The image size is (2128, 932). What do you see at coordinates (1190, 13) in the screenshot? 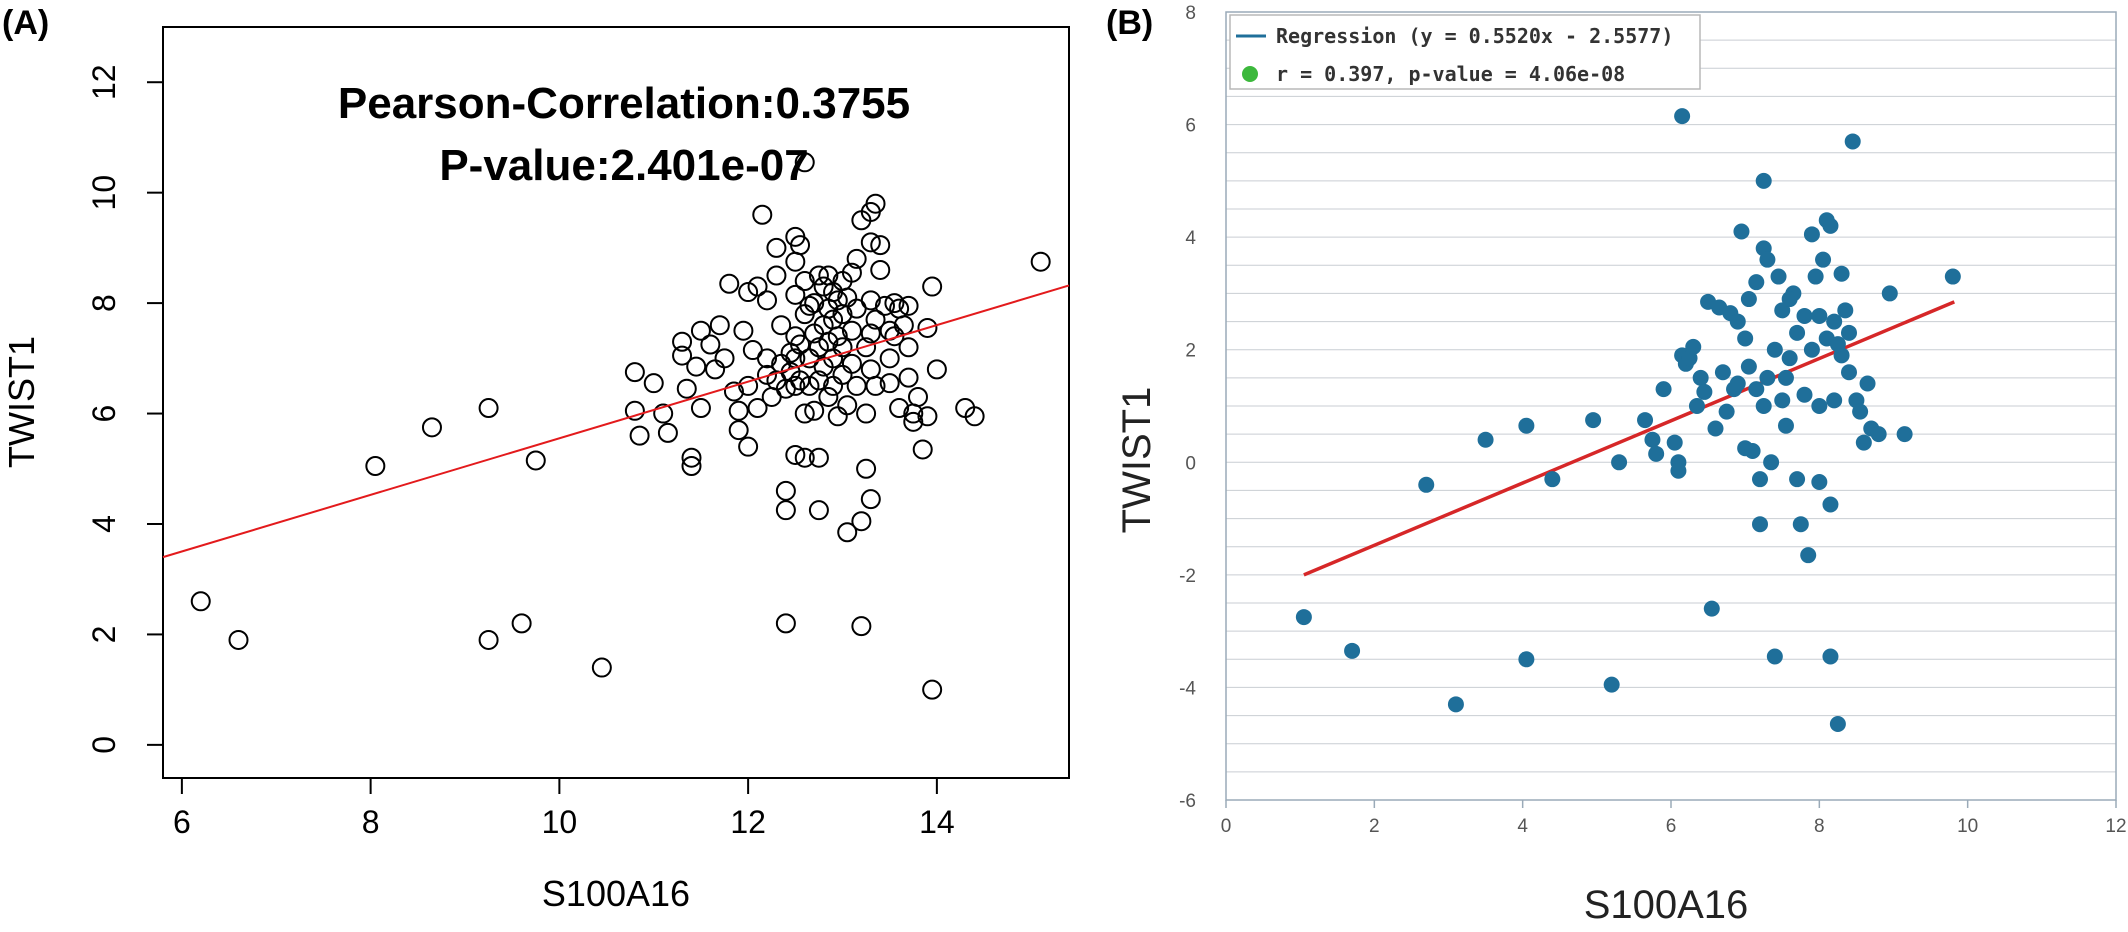
I see `panel-b-y-tick-label: 8` at bounding box center [1190, 13].